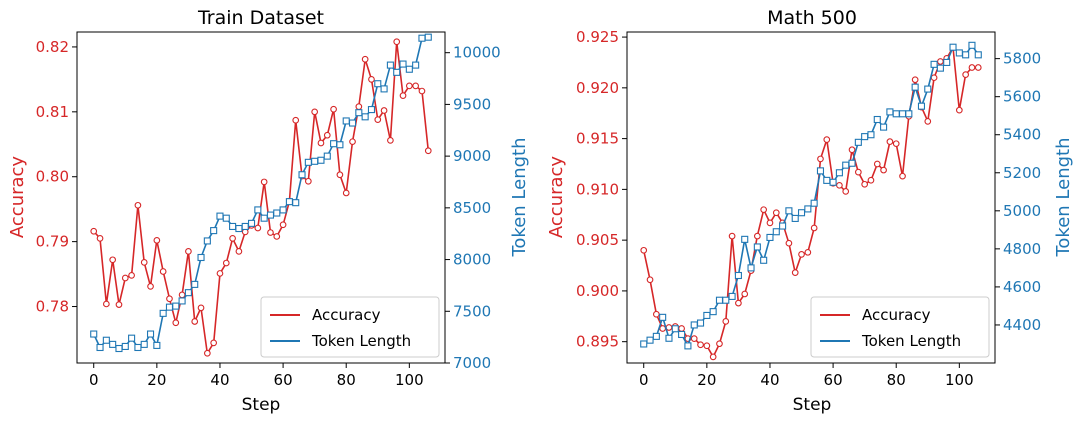 This screenshot has height=421, width=1080. Describe the element at coordinates (52, 242) in the screenshot. I see `y-left-tick-label: 0.79` at that location.